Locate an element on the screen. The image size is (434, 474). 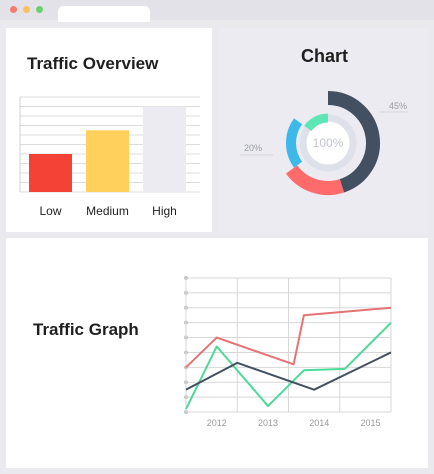
donut-center is located at coordinates (328, 143).